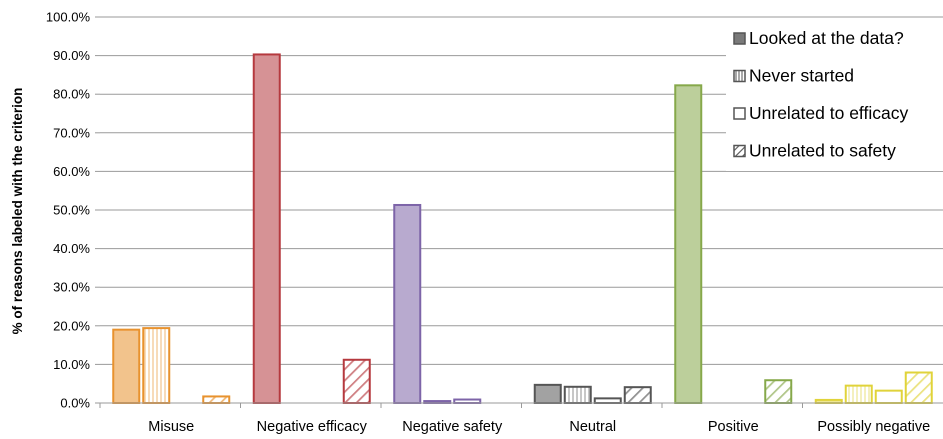 The height and width of the screenshot is (439, 943). I want to click on legend-label: Unrelated to efficacy, so click(828, 113).